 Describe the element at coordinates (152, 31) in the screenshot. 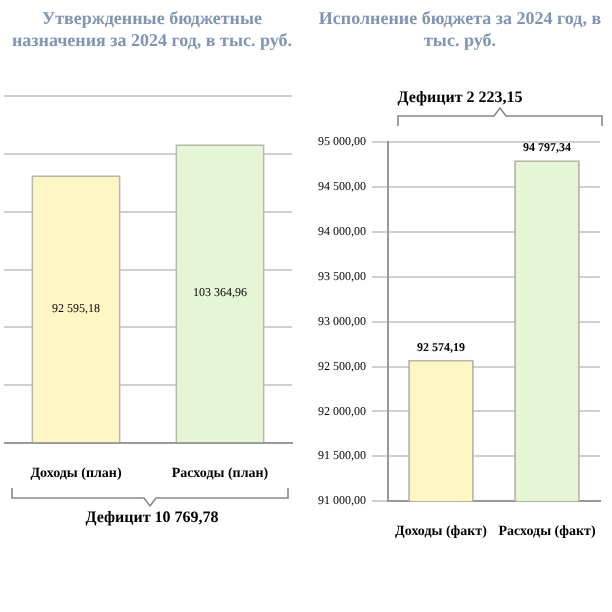

I see `chart-title: Утвержденные бюджетные назначения за 2024 год, в тыс. руб.` at that location.